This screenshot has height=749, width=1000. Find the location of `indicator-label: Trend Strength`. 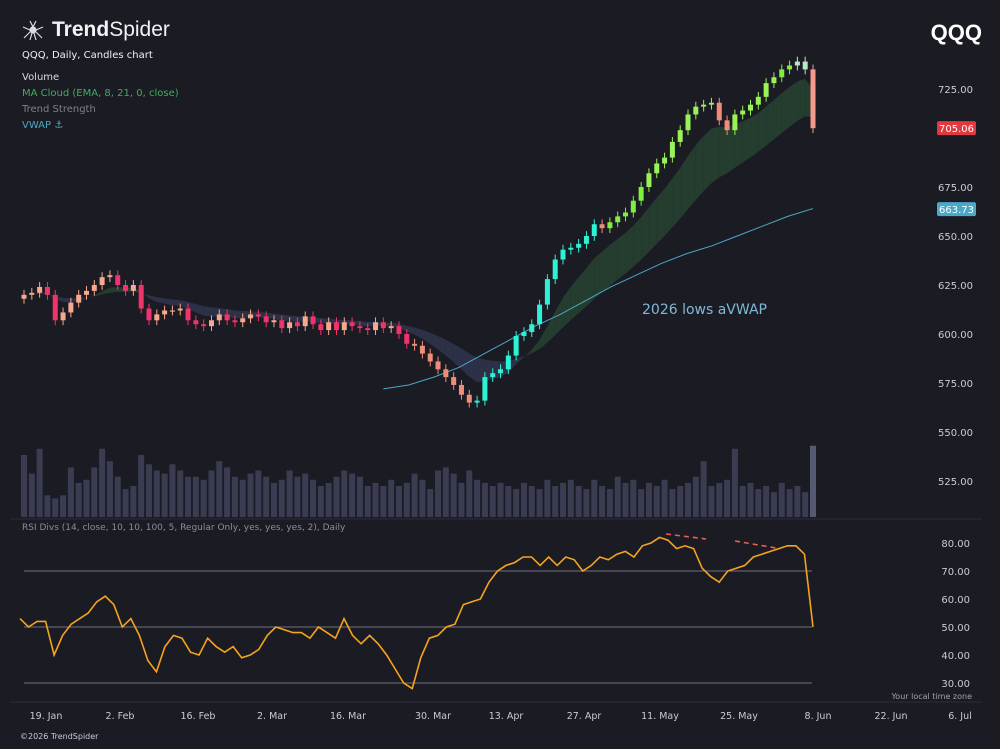

indicator-label: Trend Strength is located at coordinates (59, 109).